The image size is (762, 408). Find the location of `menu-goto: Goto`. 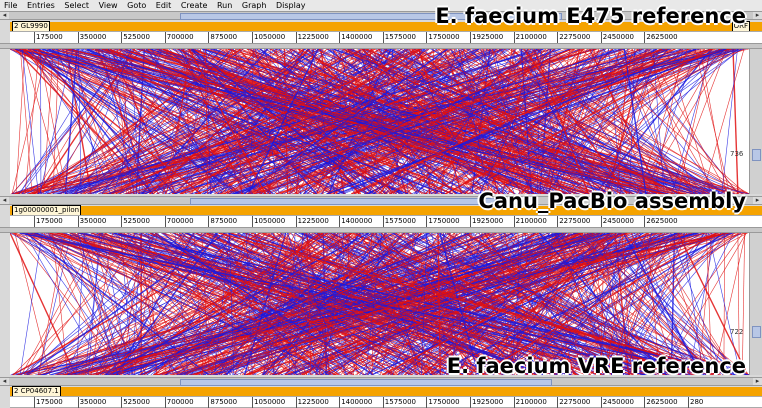

menu-goto: Goto is located at coordinates (136, 5).